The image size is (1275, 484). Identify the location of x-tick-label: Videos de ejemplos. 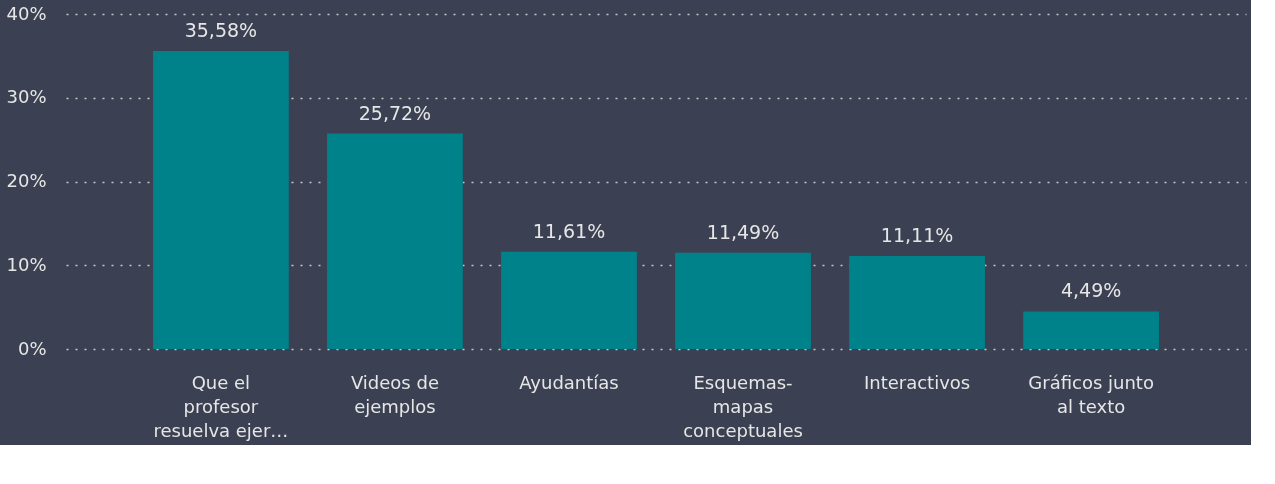
(394, 394).